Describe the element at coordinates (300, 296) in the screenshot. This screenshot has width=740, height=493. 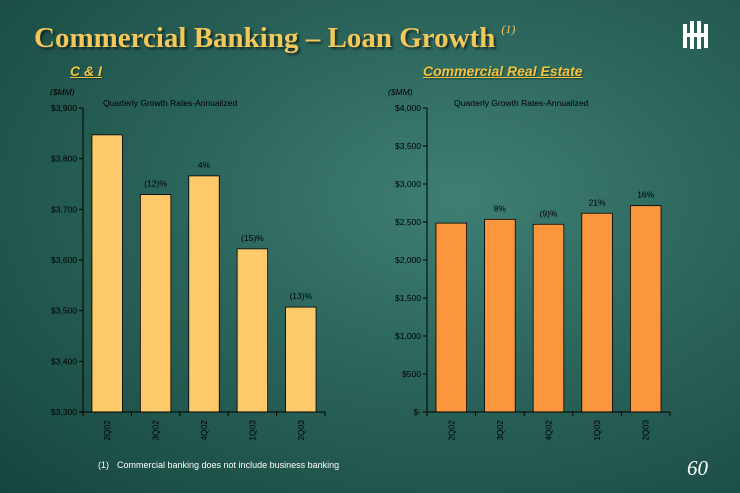
I see `ci-growth-label-2Q03: (13)%` at that location.